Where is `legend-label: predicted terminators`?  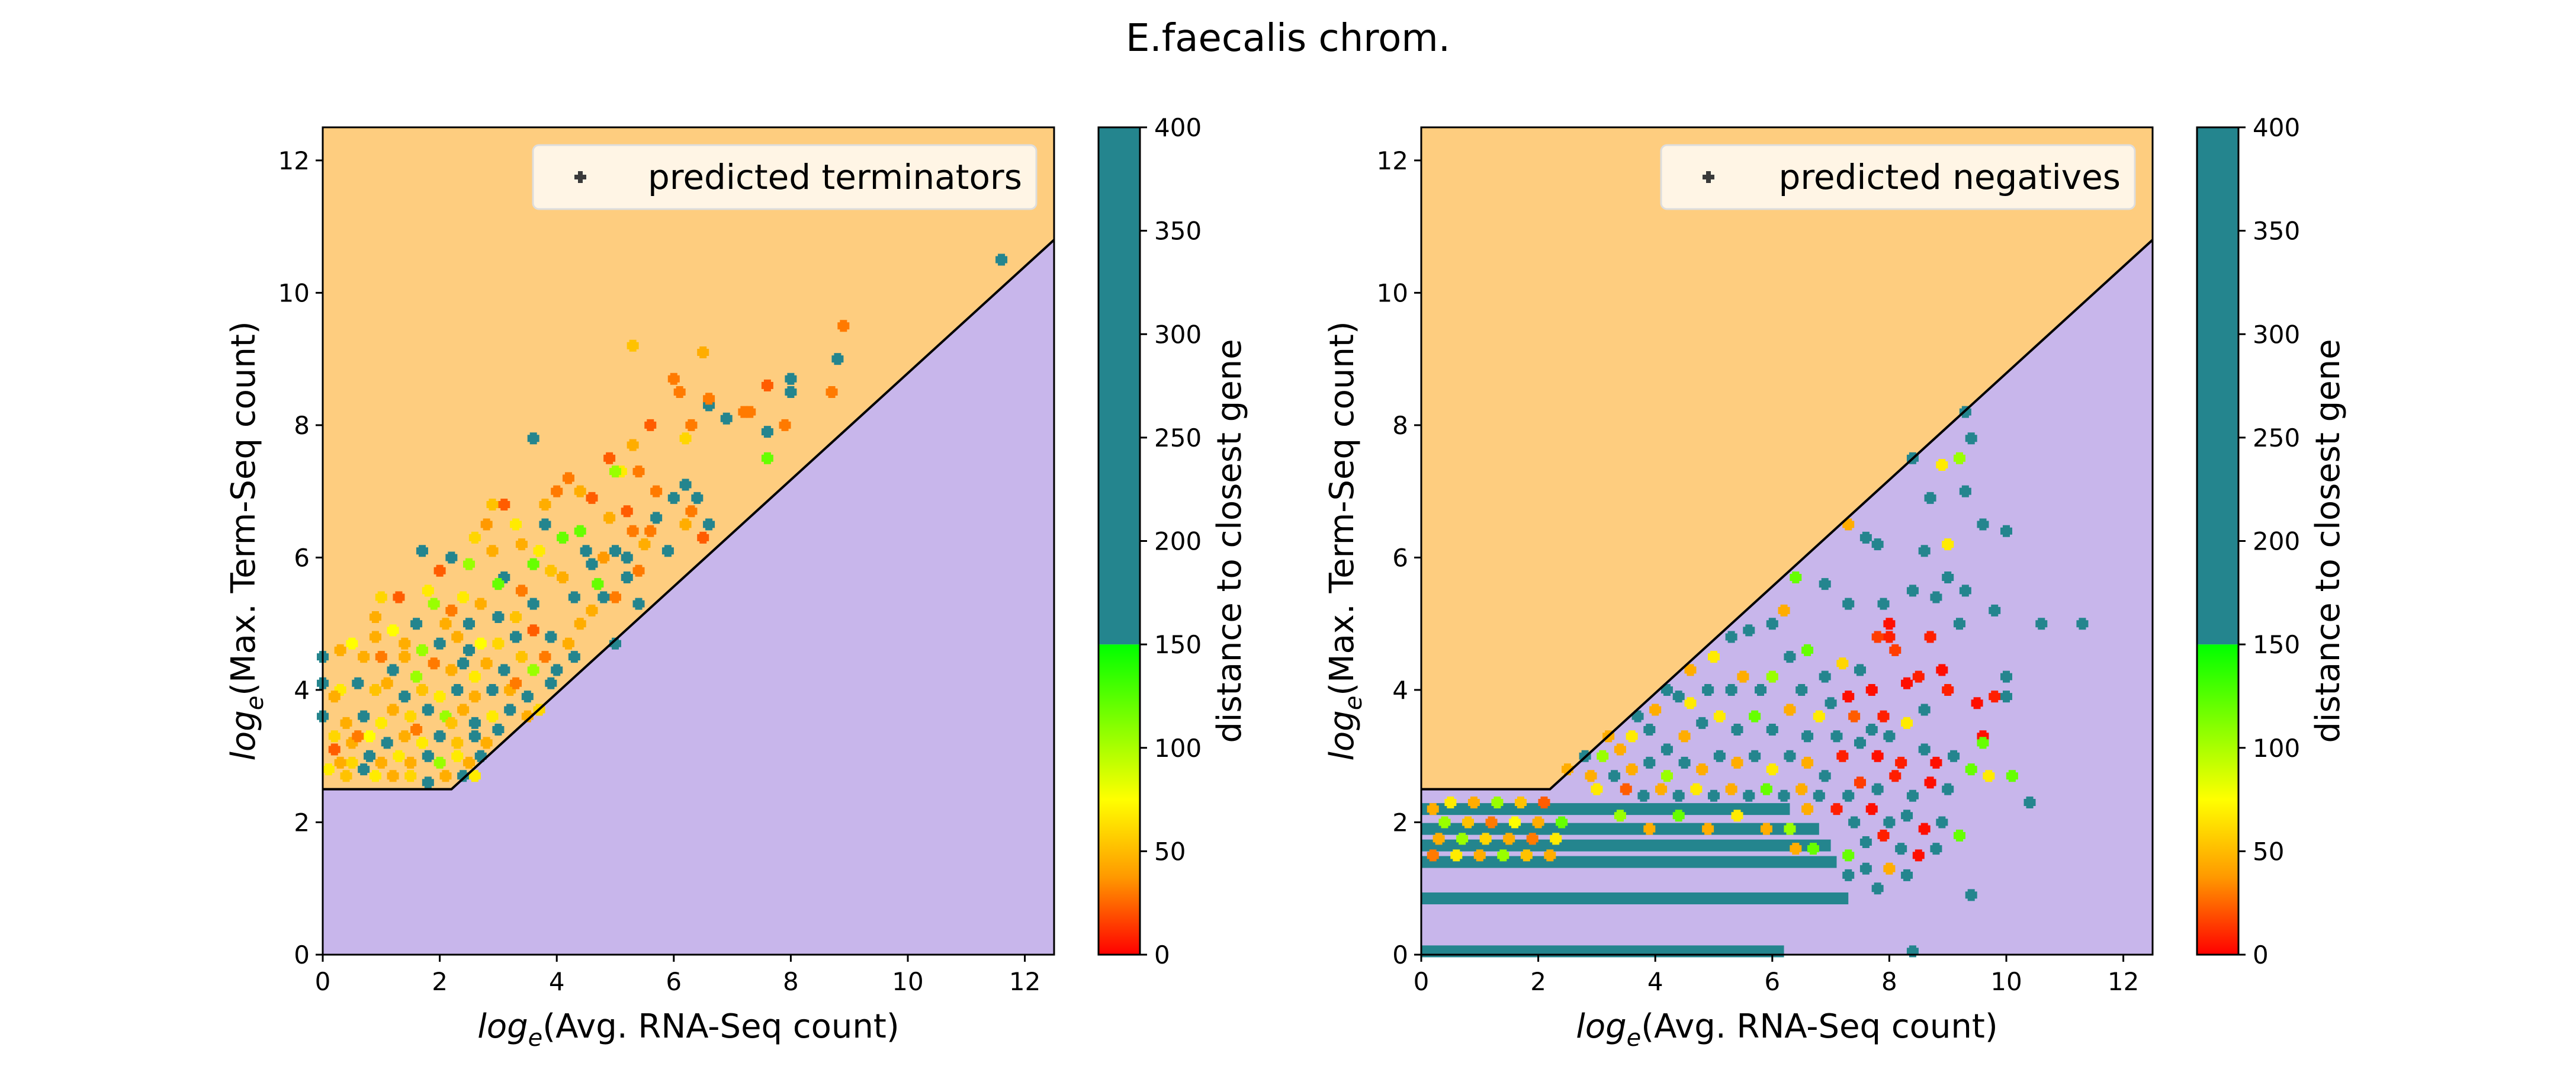 legend-label: predicted terminators is located at coordinates (835, 177).